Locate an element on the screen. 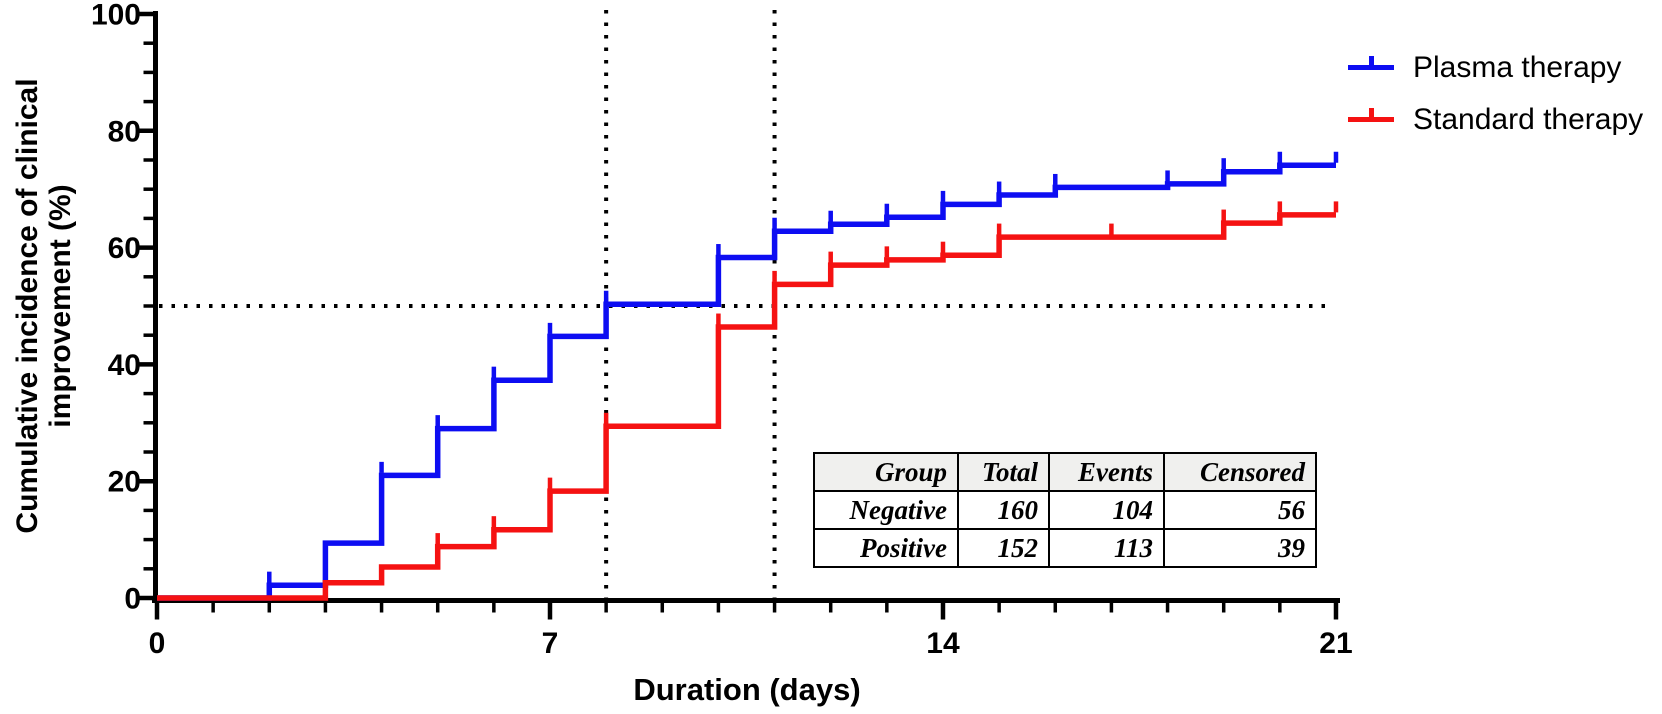  table-cell: 39 is located at coordinates (1240, 548).